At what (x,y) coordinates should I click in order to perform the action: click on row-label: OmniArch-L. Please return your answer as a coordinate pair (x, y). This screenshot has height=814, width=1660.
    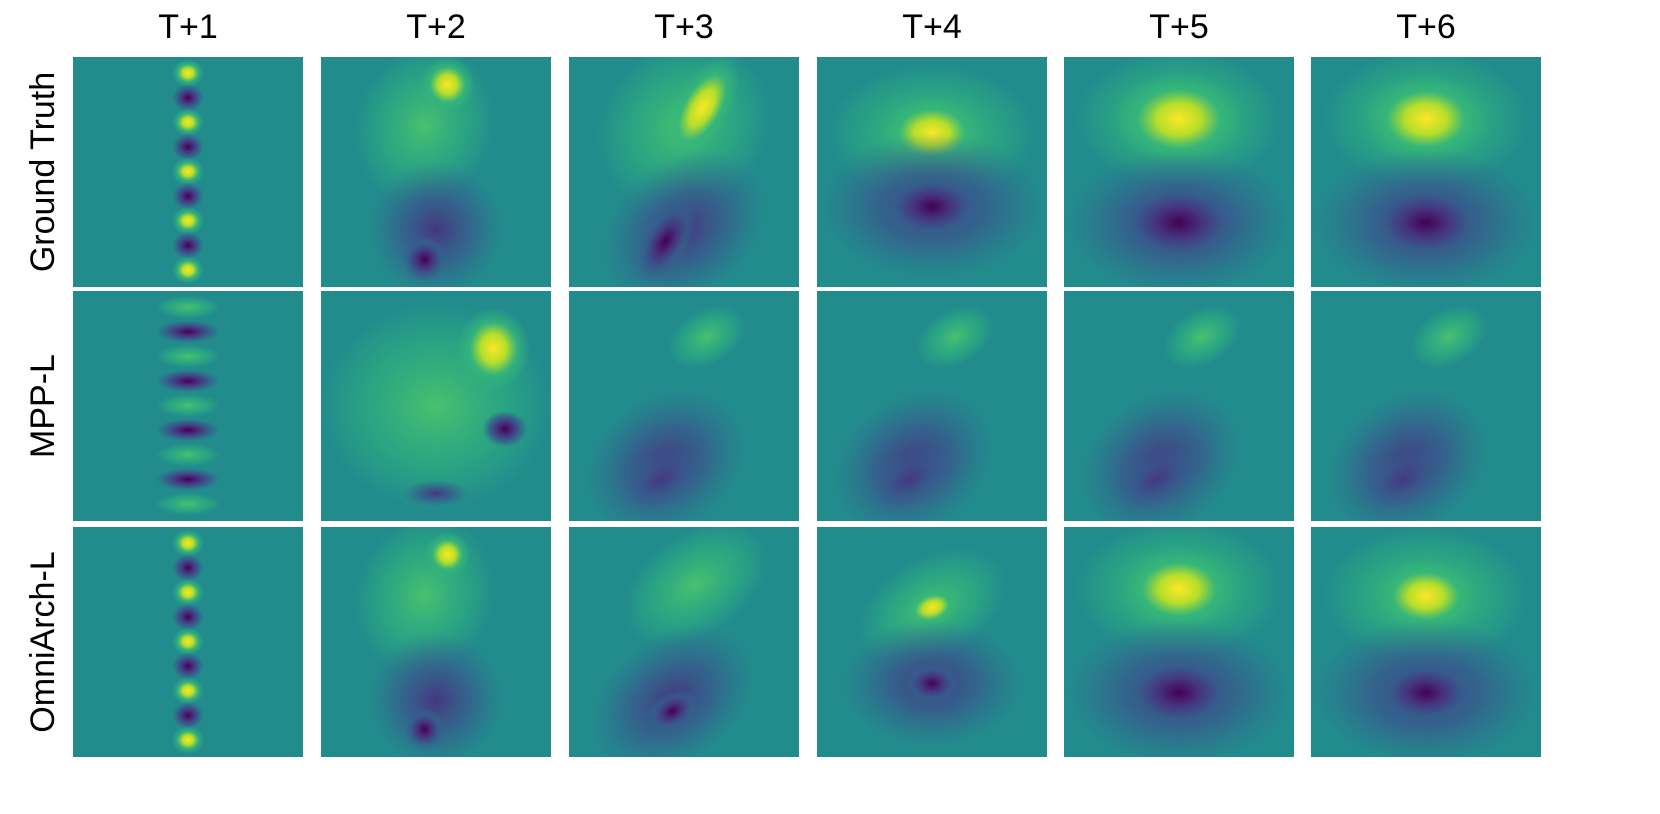
    Looking at the image, I should click on (43, 641).